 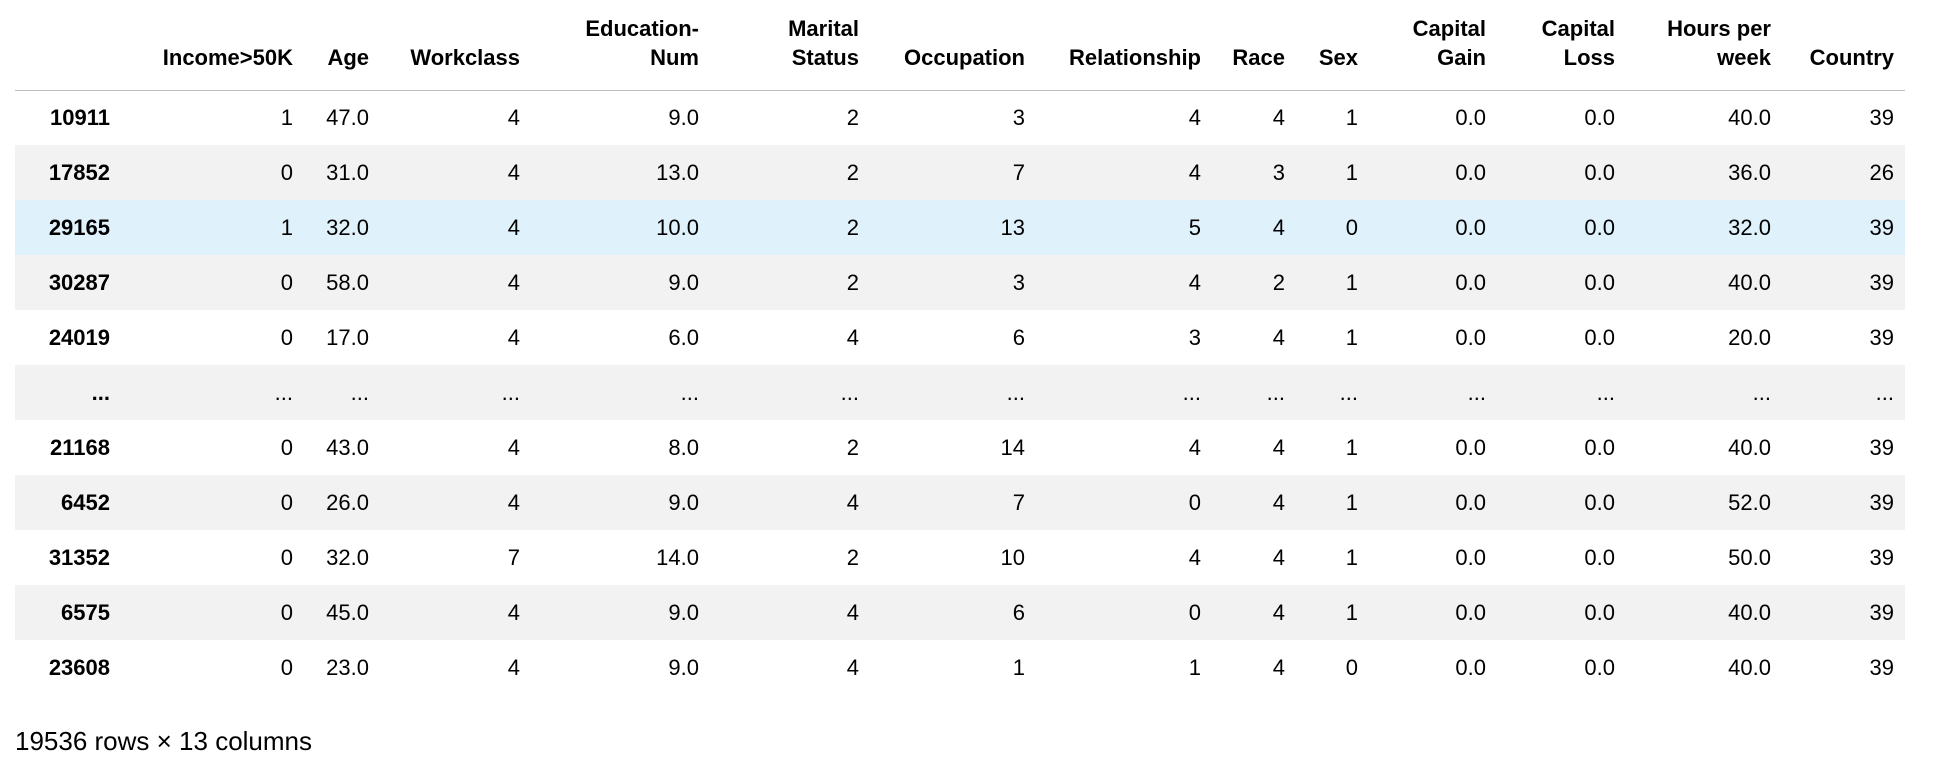 What do you see at coordinates (620, 45) in the screenshot?
I see `column-header: Education-Num` at bounding box center [620, 45].